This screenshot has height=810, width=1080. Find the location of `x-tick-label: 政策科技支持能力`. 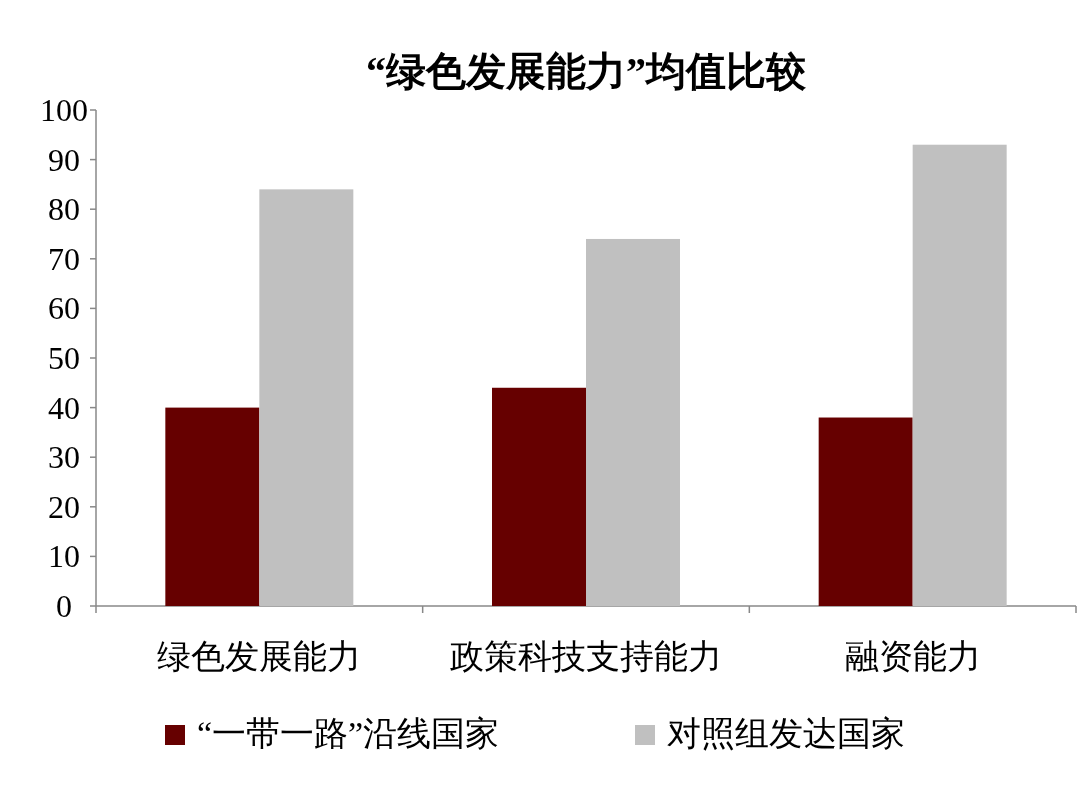

x-tick-label: 政策科技支持能力 is located at coordinates (586, 656).